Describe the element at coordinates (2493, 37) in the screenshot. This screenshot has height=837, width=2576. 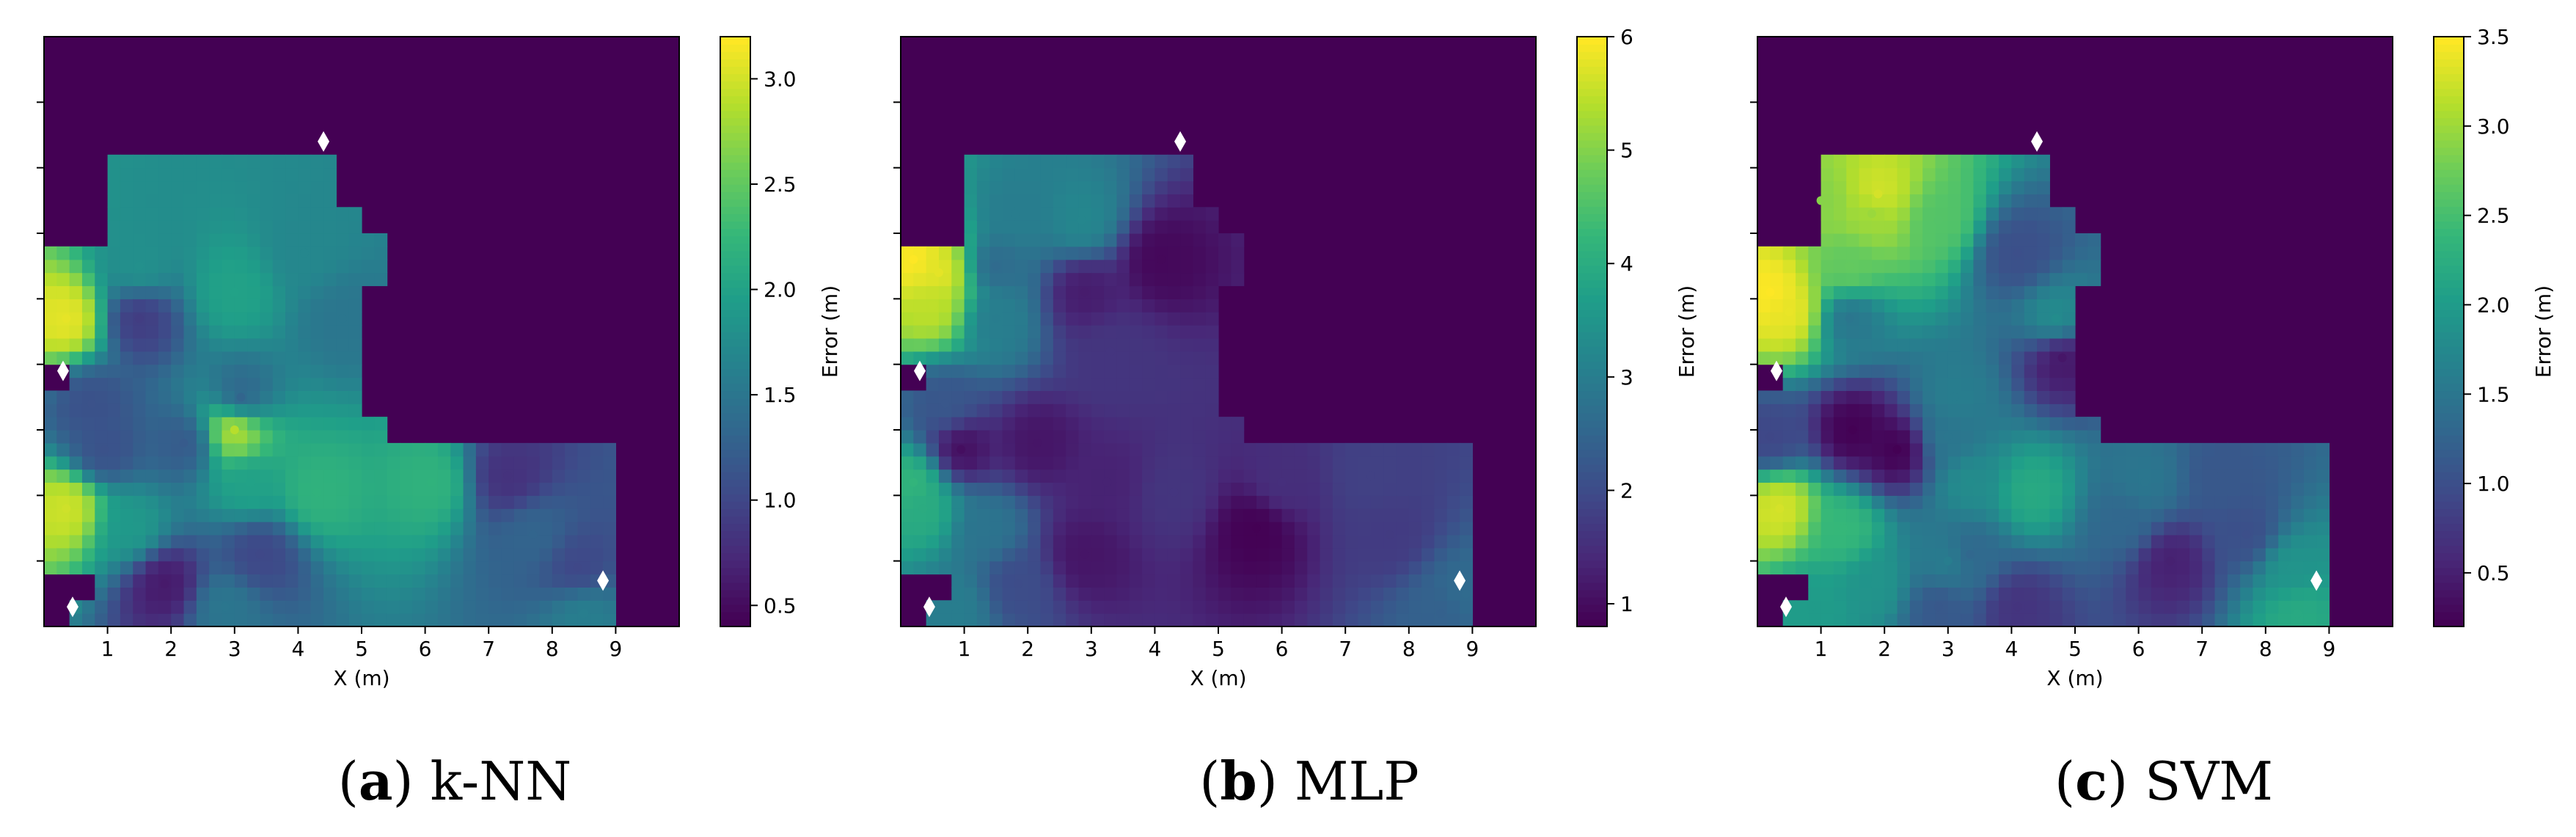
I see `colorbar-tick-label: 3.5` at that location.